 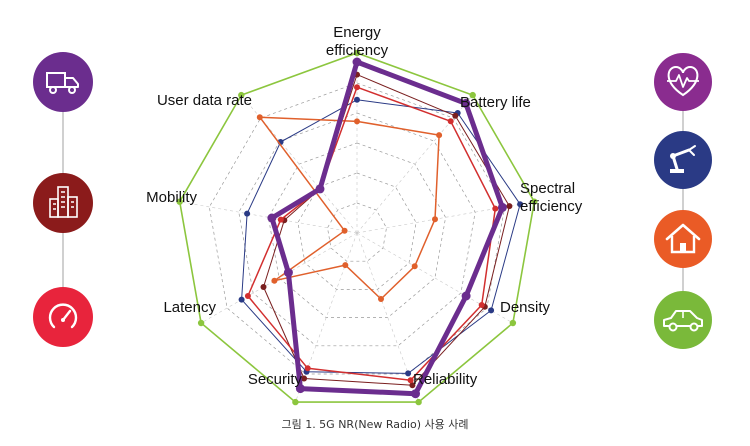 I want to click on truck-icon, so click(x=63, y=82).